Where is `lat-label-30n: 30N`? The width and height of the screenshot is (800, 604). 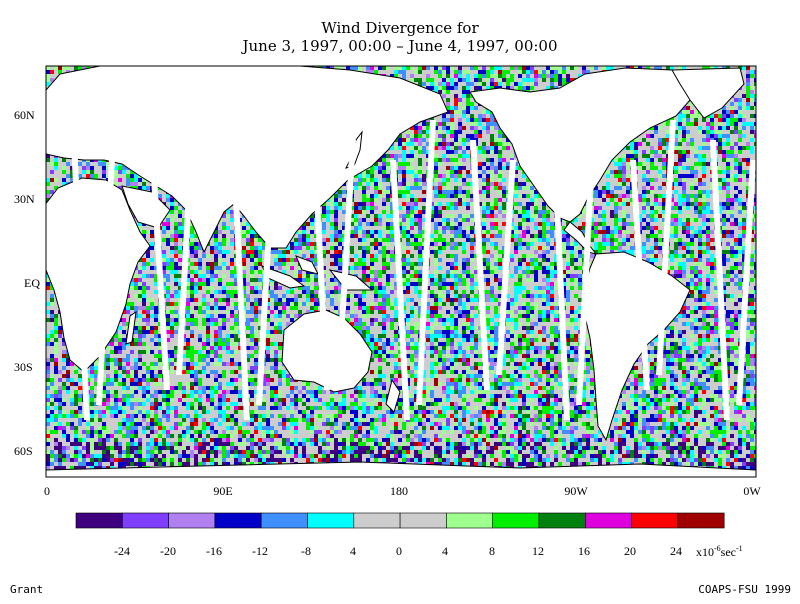
lat-label-30n: 30N is located at coordinates (24, 199).